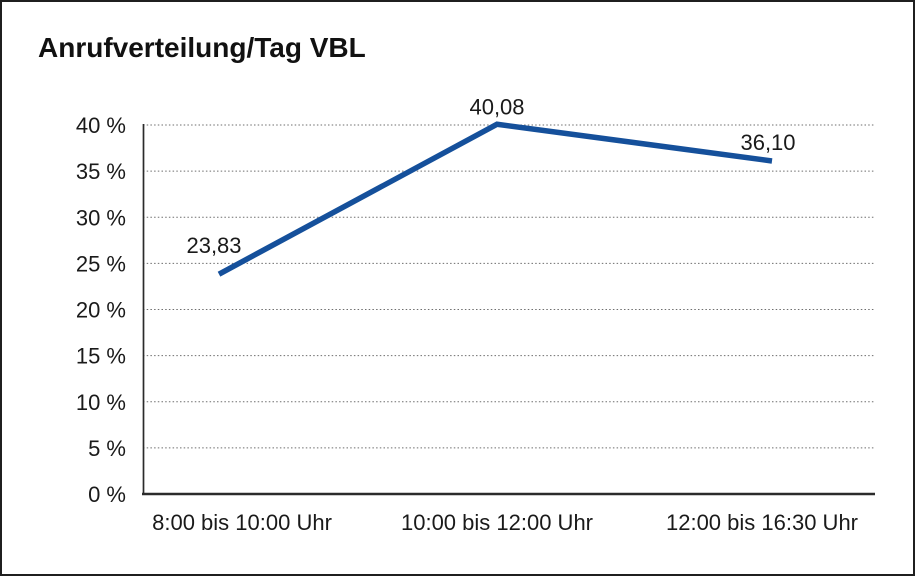 This screenshot has height=576, width=915. I want to click on y-tick-label: 40 %, so click(101, 125).